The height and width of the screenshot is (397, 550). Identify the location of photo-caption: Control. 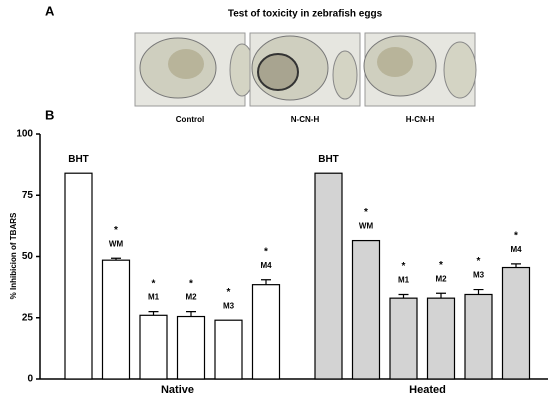
(190, 119).